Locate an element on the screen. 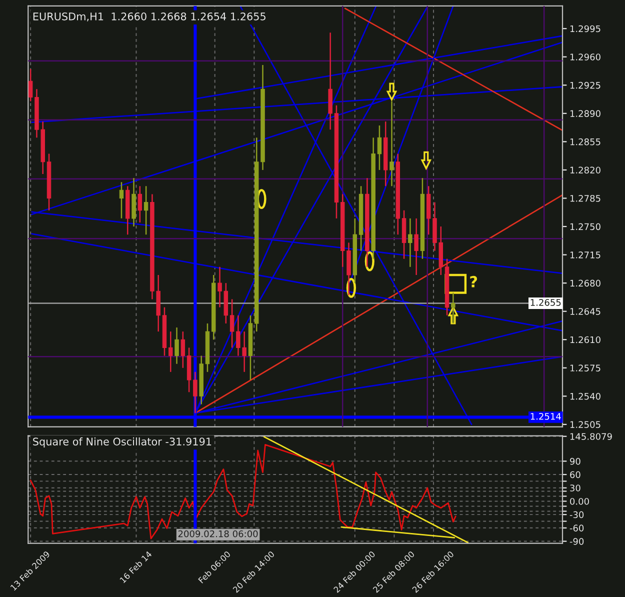 This screenshot has height=597, width=625. annotation: 2009.02.18 06:00 is located at coordinates (218, 534).